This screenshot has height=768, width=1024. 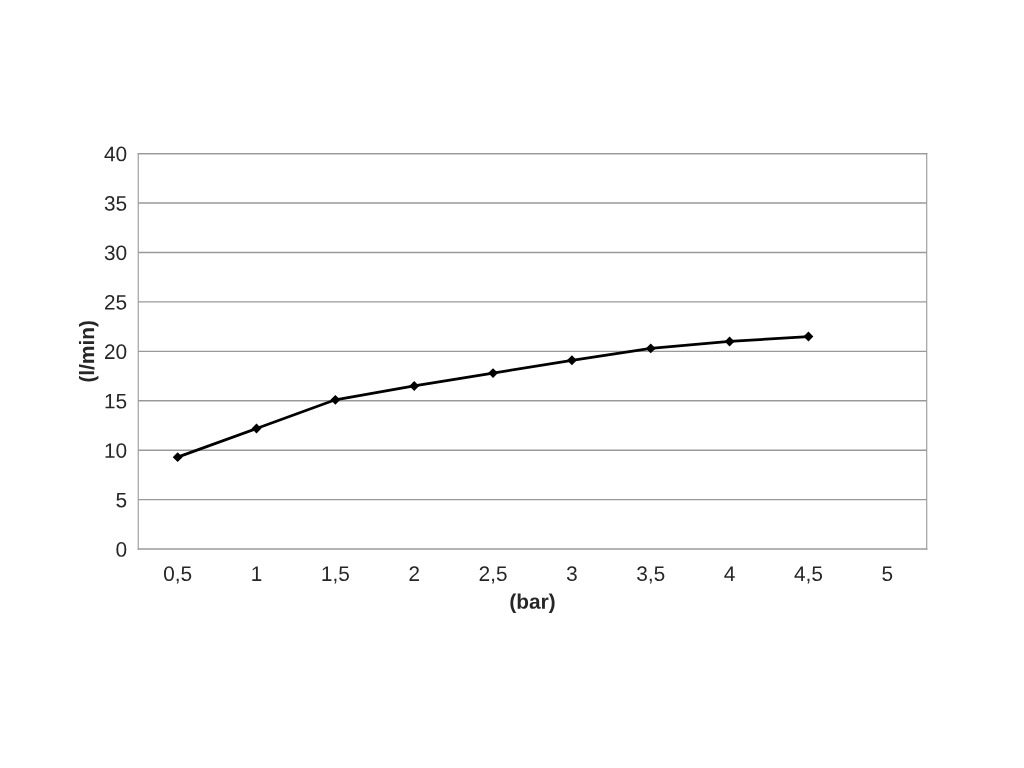 I want to click on x-tick-label: 1,5, so click(x=335, y=575).